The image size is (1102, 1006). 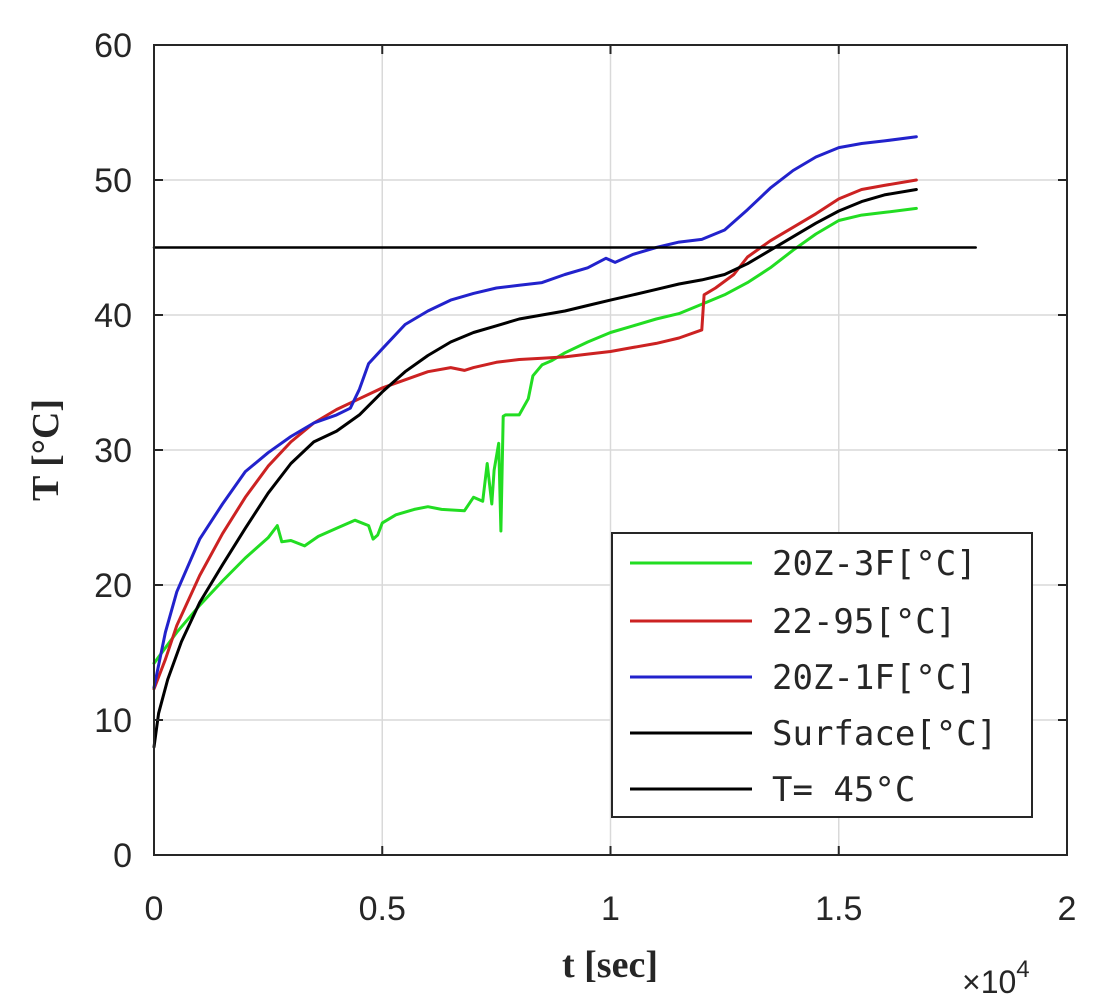 What do you see at coordinates (838, 909) in the screenshot?
I see `x-tick-label: 1.5` at bounding box center [838, 909].